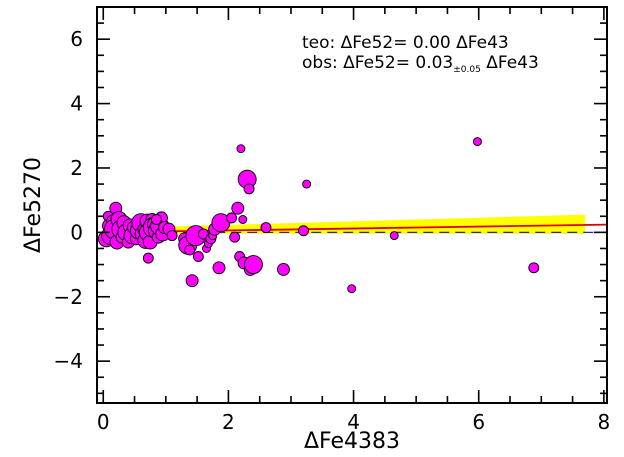 The height and width of the screenshot is (457, 624). I want to click on y-tick-label--2: −2, so click(68, 297).